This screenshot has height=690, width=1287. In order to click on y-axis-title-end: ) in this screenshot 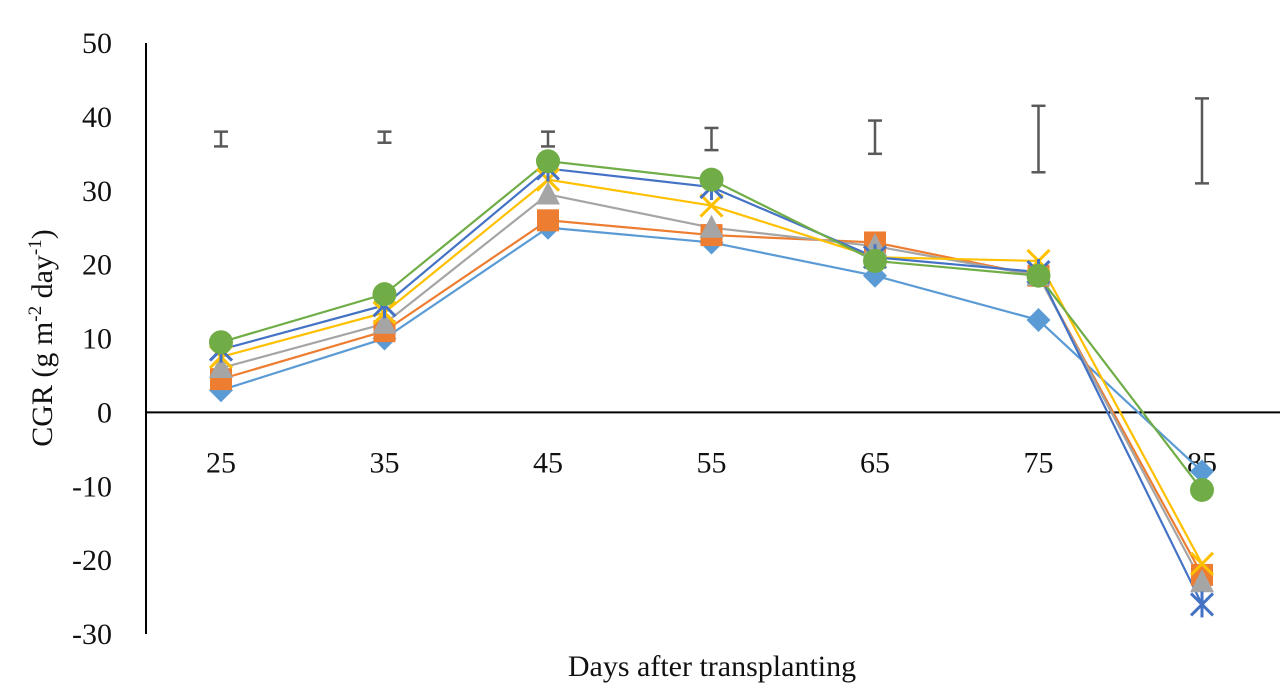, I will do `click(42, 234)`.